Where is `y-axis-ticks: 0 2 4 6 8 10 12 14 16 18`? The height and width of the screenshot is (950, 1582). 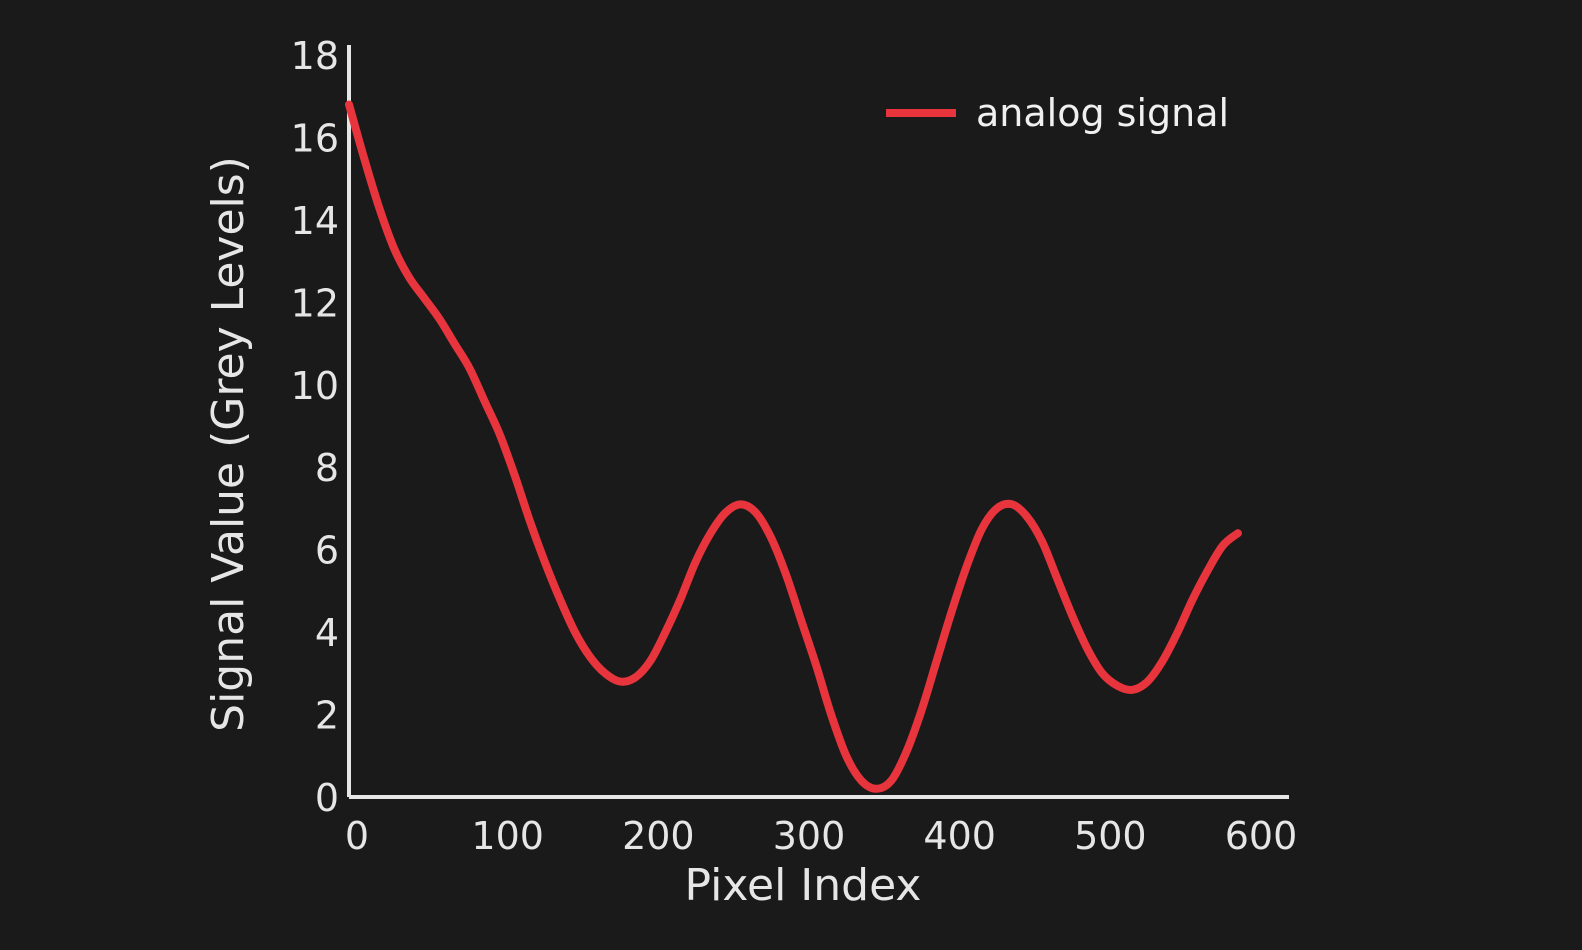
y-axis-ticks: 0 2 4 6 8 10 12 14 16 18 is located at coordinates (315, 427).